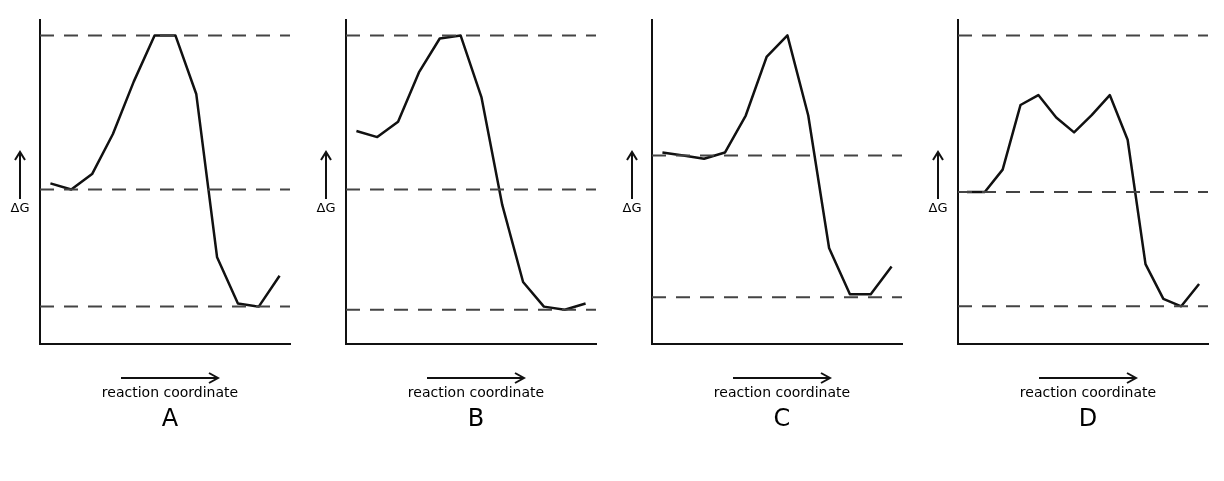  I want to click on text: A, so click(170, 418).